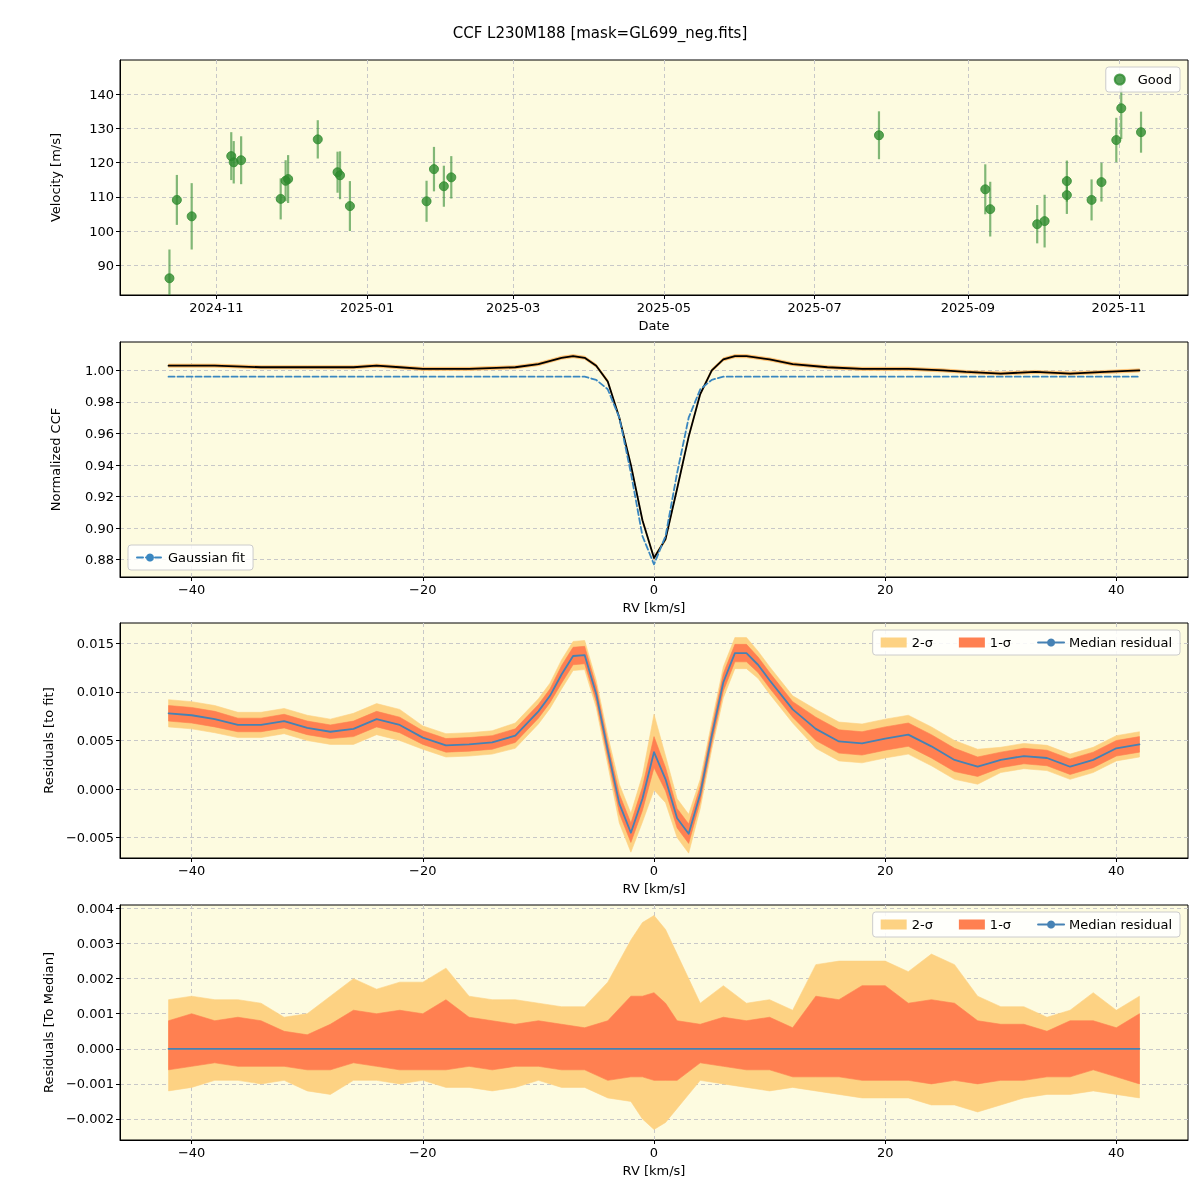  Describe the element at coordinates (99, 370) in the screenshot. I see `y-tick-label: 1.00` at that location.